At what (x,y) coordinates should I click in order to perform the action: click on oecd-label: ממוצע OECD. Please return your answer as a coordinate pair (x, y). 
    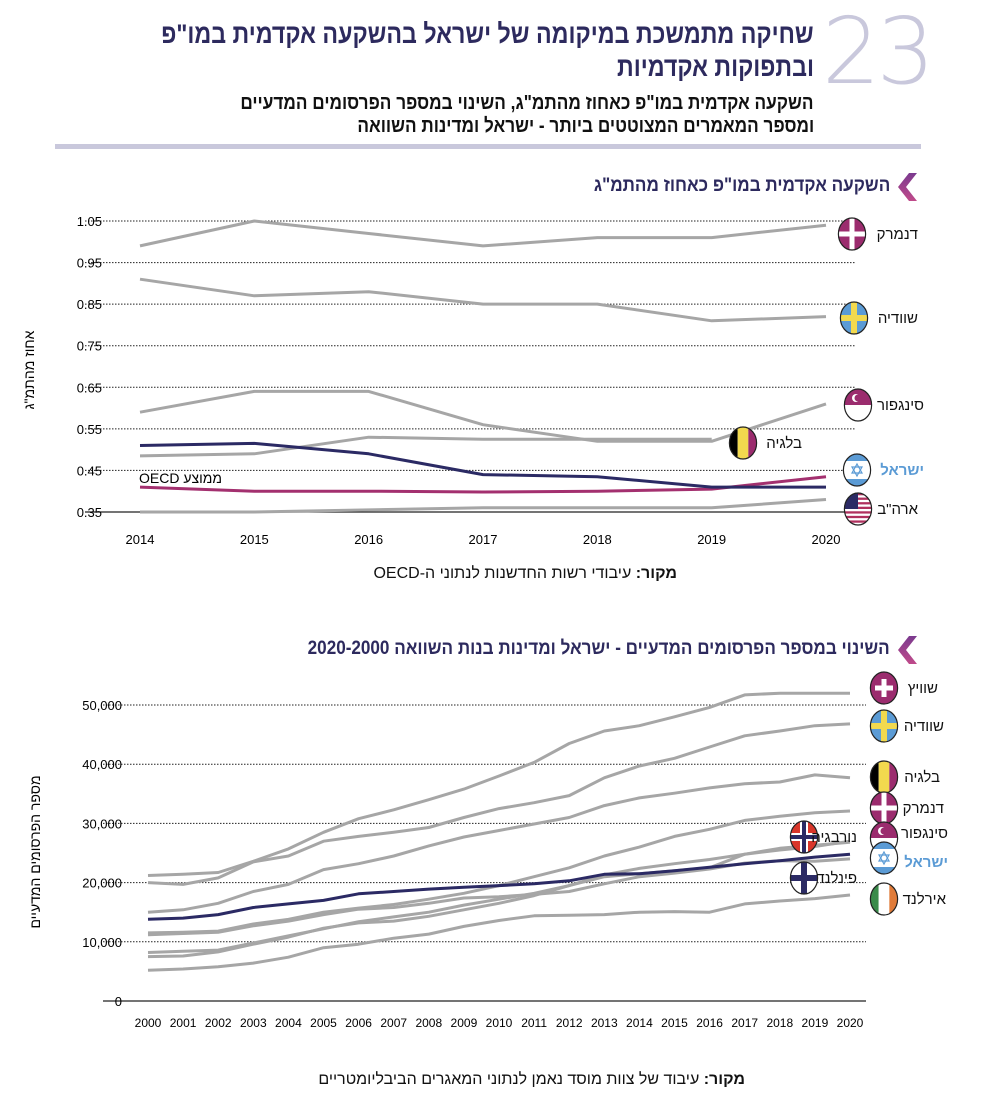
    Looking at the image, I should click on (180, 478).